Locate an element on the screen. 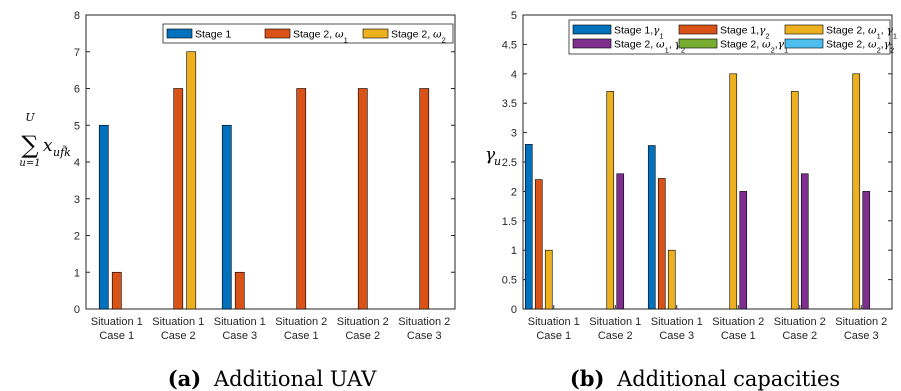  caption-a: (a) Additional UAV is located at coordinates (272, 378).